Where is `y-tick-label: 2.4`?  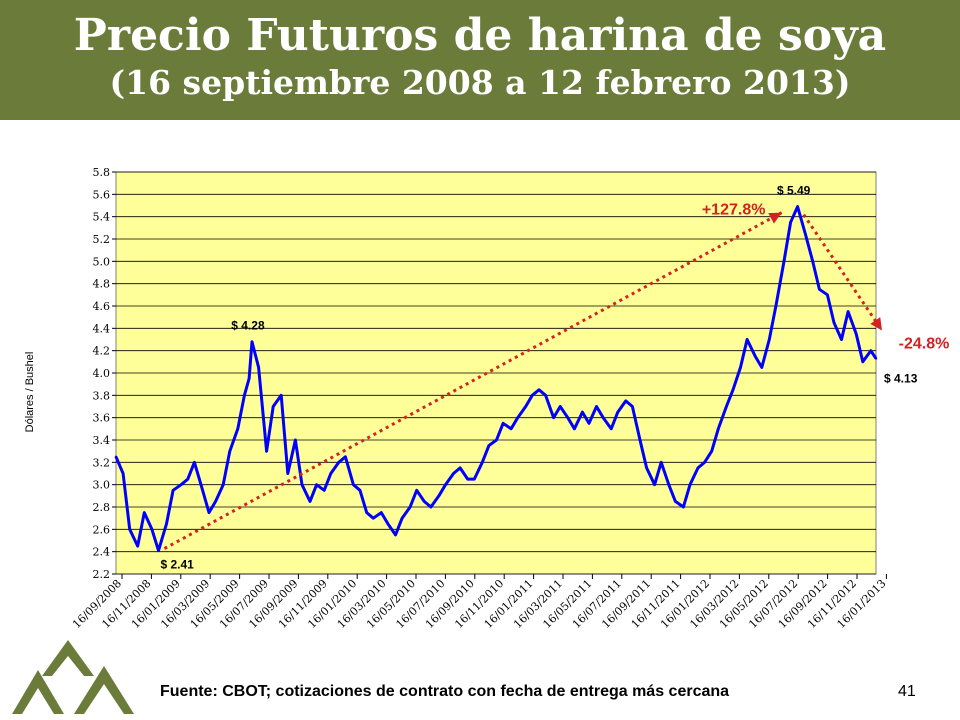 y-tick-label: 2.4 is located at coordinates (102, 552).